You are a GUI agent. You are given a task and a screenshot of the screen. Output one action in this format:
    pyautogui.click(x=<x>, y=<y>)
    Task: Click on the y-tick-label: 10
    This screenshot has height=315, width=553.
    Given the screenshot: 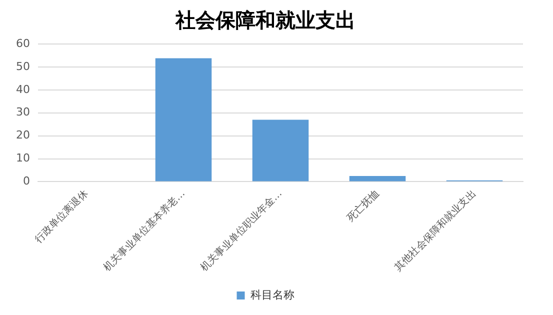 What is the action you would take?
    pyautogui.click(x=23, y=158)
    